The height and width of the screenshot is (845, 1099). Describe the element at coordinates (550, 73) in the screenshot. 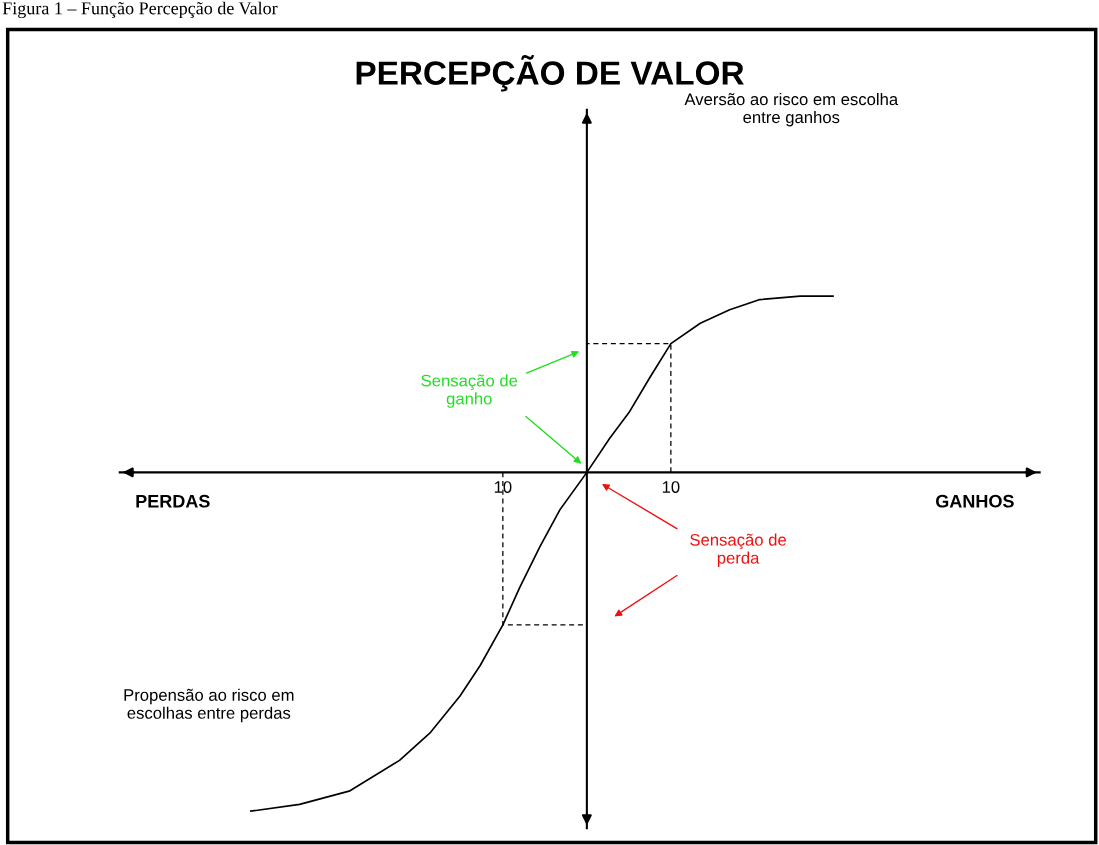

I see `chart-title: PERCEPÇÃO DE VALOR` at that location.